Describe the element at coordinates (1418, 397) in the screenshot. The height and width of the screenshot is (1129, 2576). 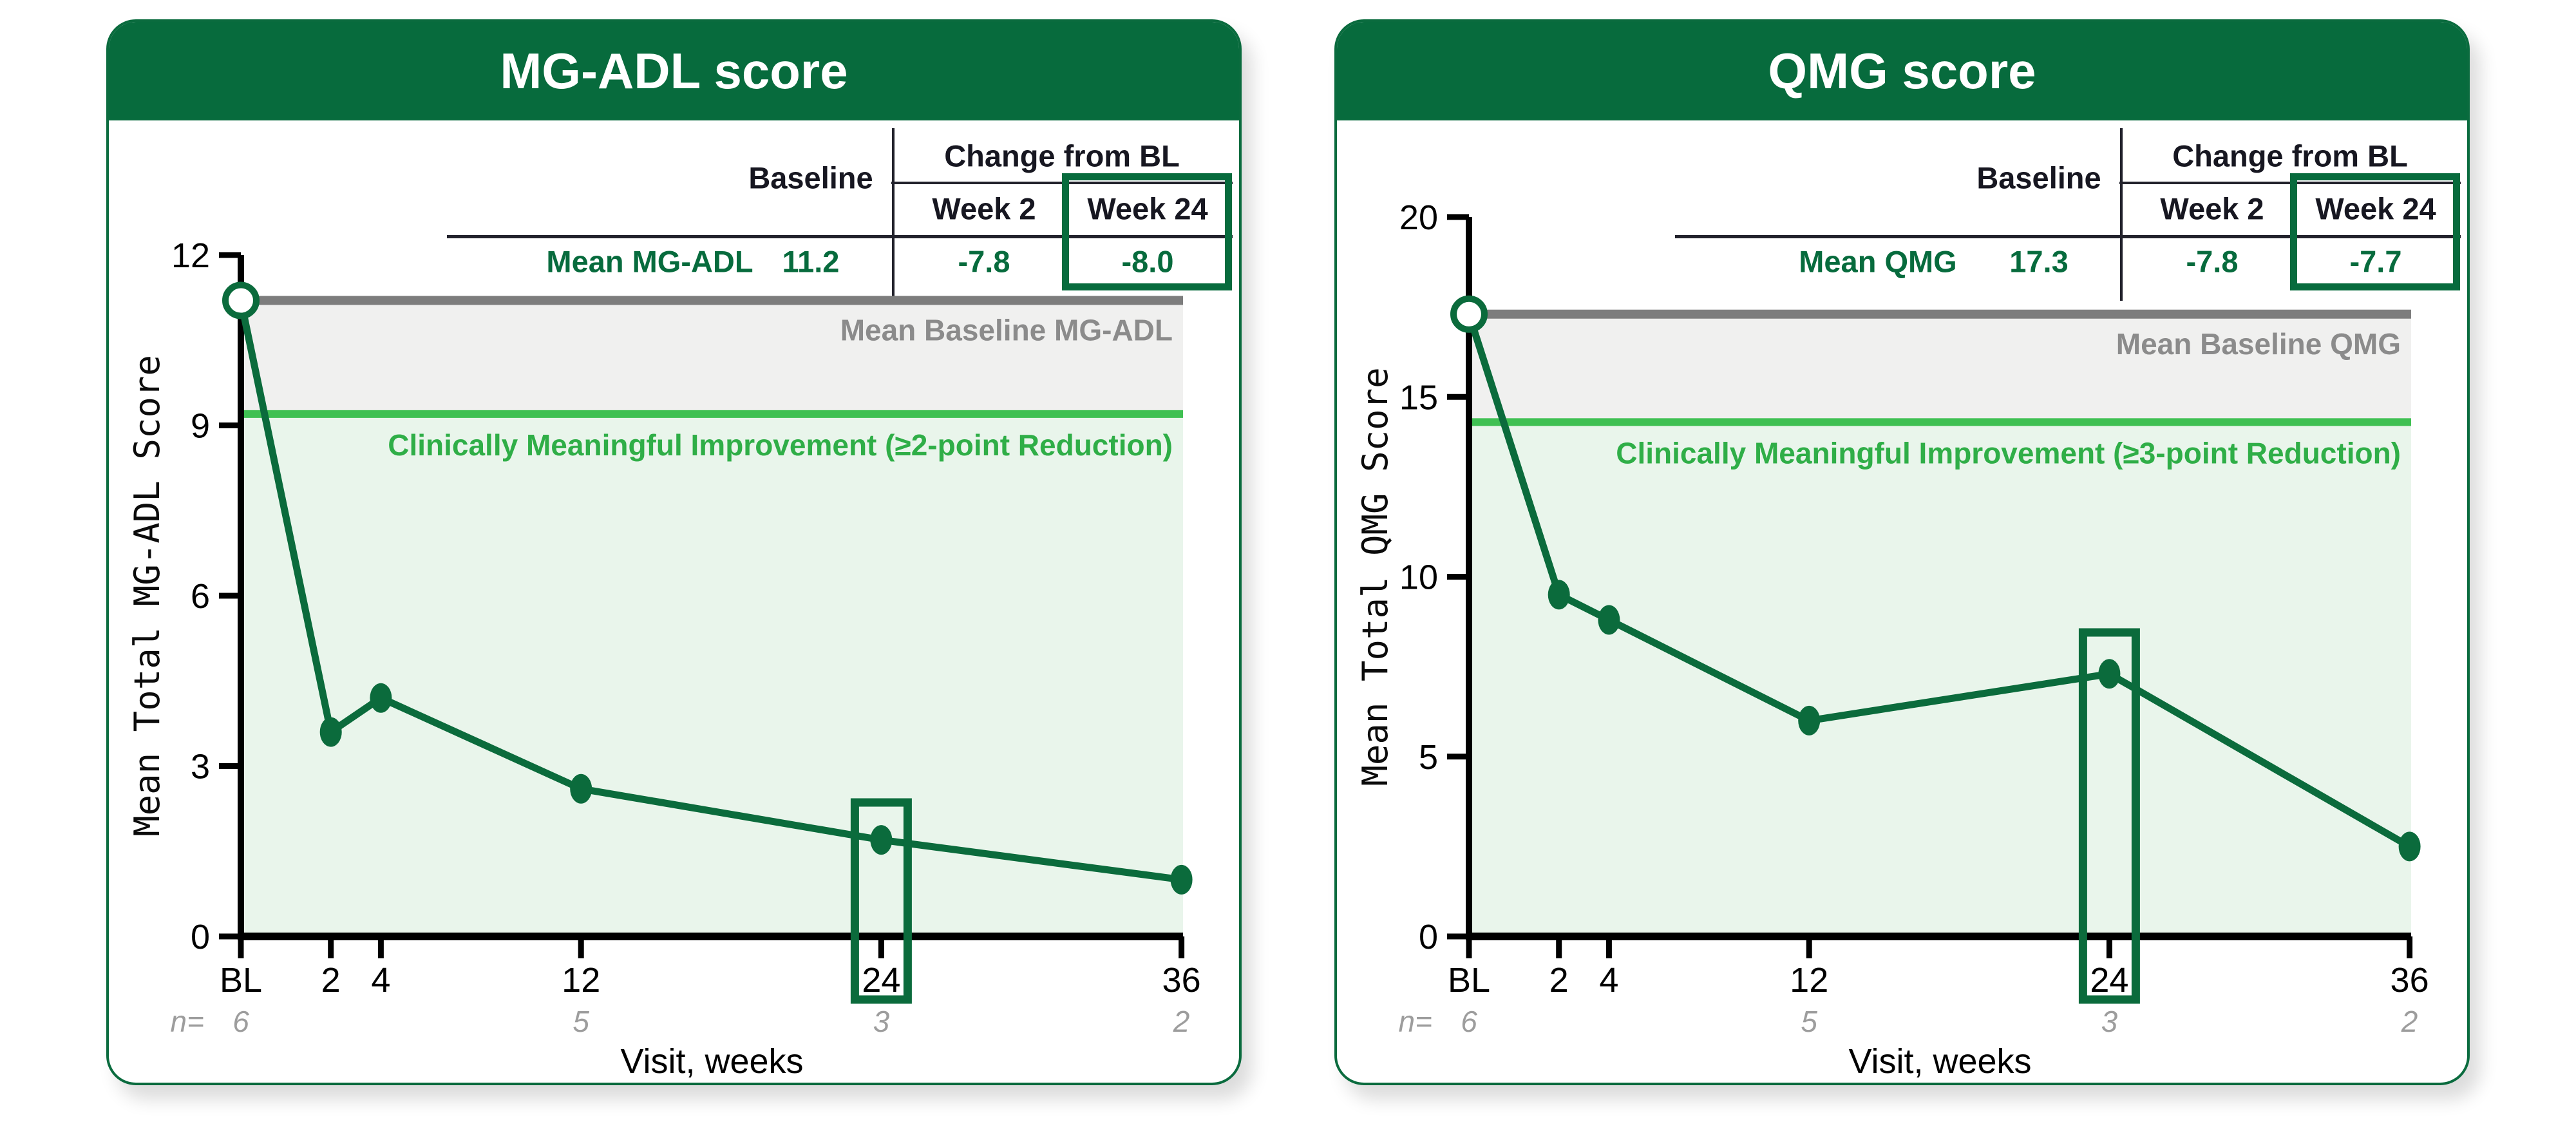
I see `y-tick-label: 15` at that location.